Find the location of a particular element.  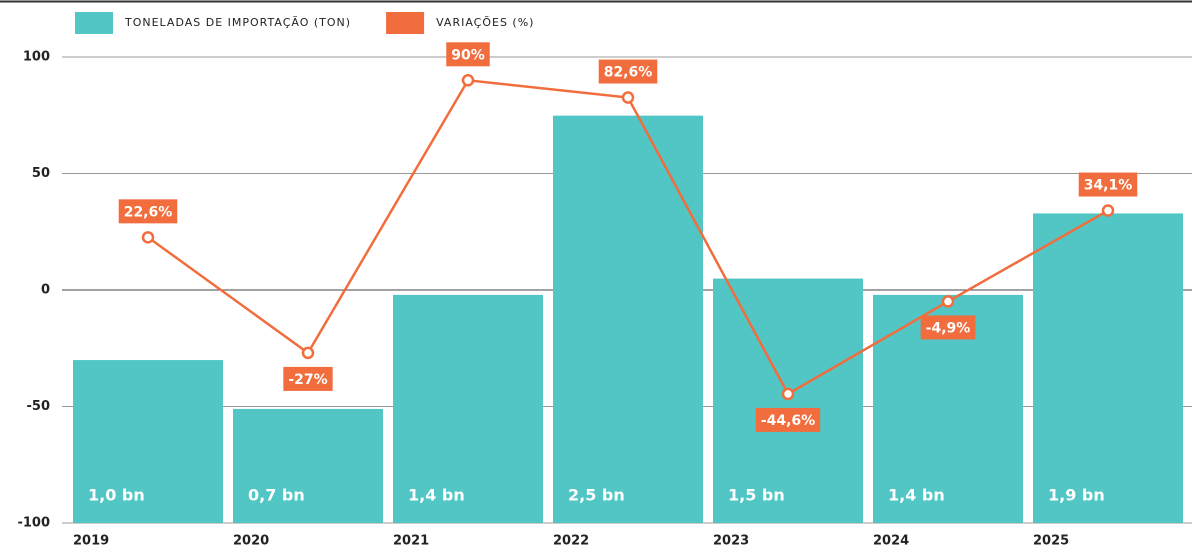

point-label: 82,6% is located at coordinates (628, 71).